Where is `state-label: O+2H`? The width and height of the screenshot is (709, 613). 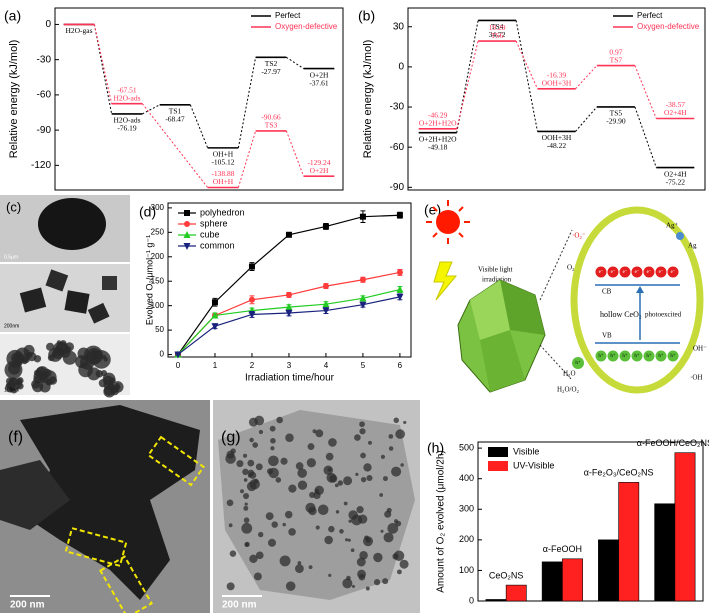
state-label: O+2H is located at coordinates (319, 74).